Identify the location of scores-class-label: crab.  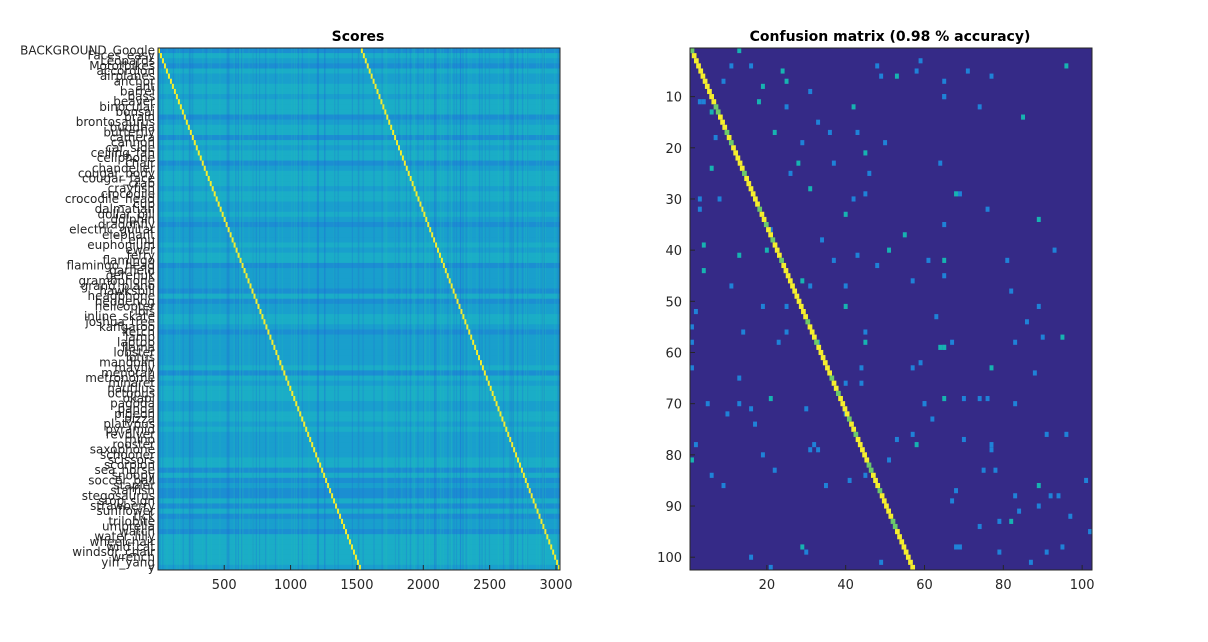
(141, 184).